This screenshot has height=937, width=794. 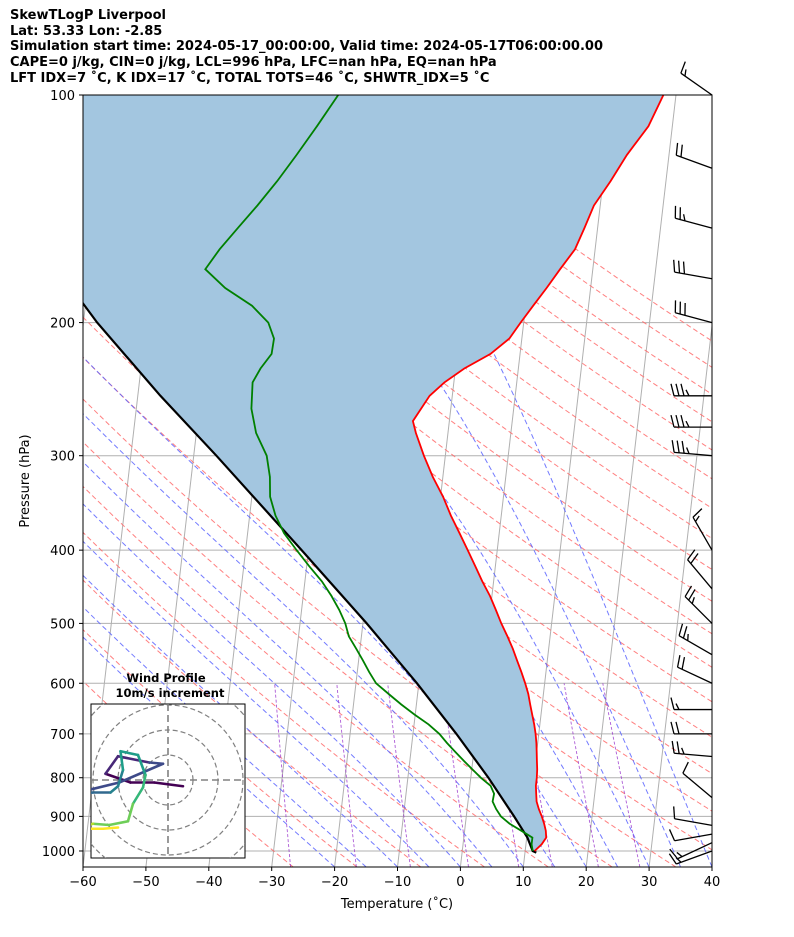 What do you see at coordinates (86, 31) in the screenshot?
I see `title-location: Lat: 53.33 Lon: -2.85` at bounding box center [86, 31].